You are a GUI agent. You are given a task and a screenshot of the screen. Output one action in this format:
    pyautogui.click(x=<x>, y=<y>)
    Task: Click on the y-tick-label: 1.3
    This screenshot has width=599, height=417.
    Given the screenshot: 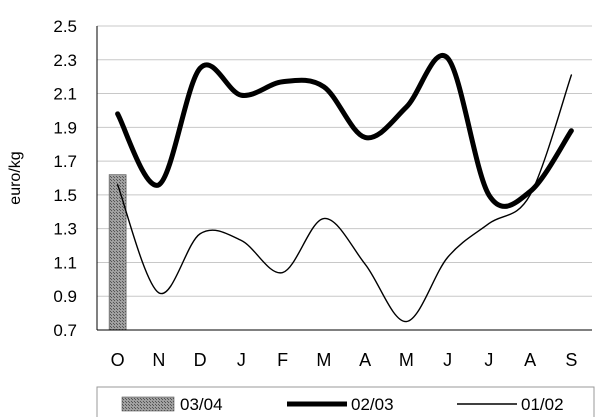 What is the action you would take?
    pyautogui.click(x=65, y=229)
    